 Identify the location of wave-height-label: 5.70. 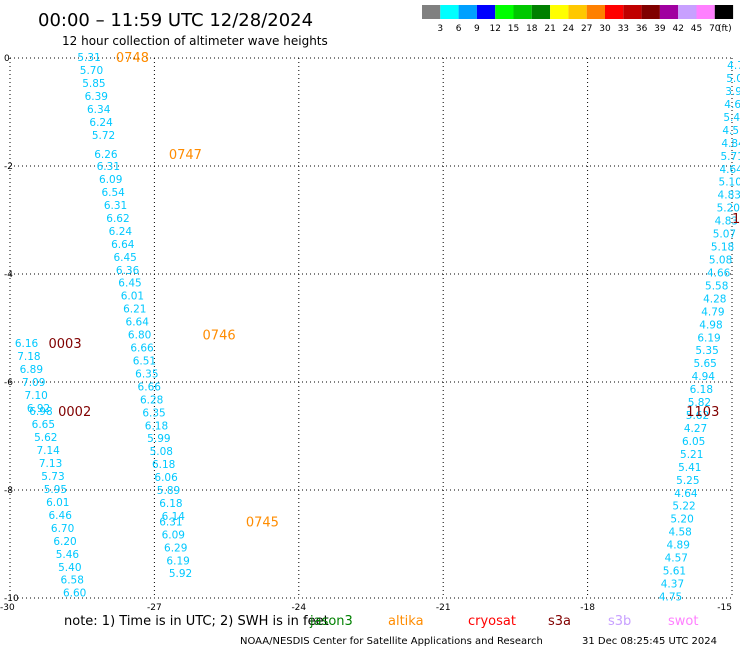
(91, 71).